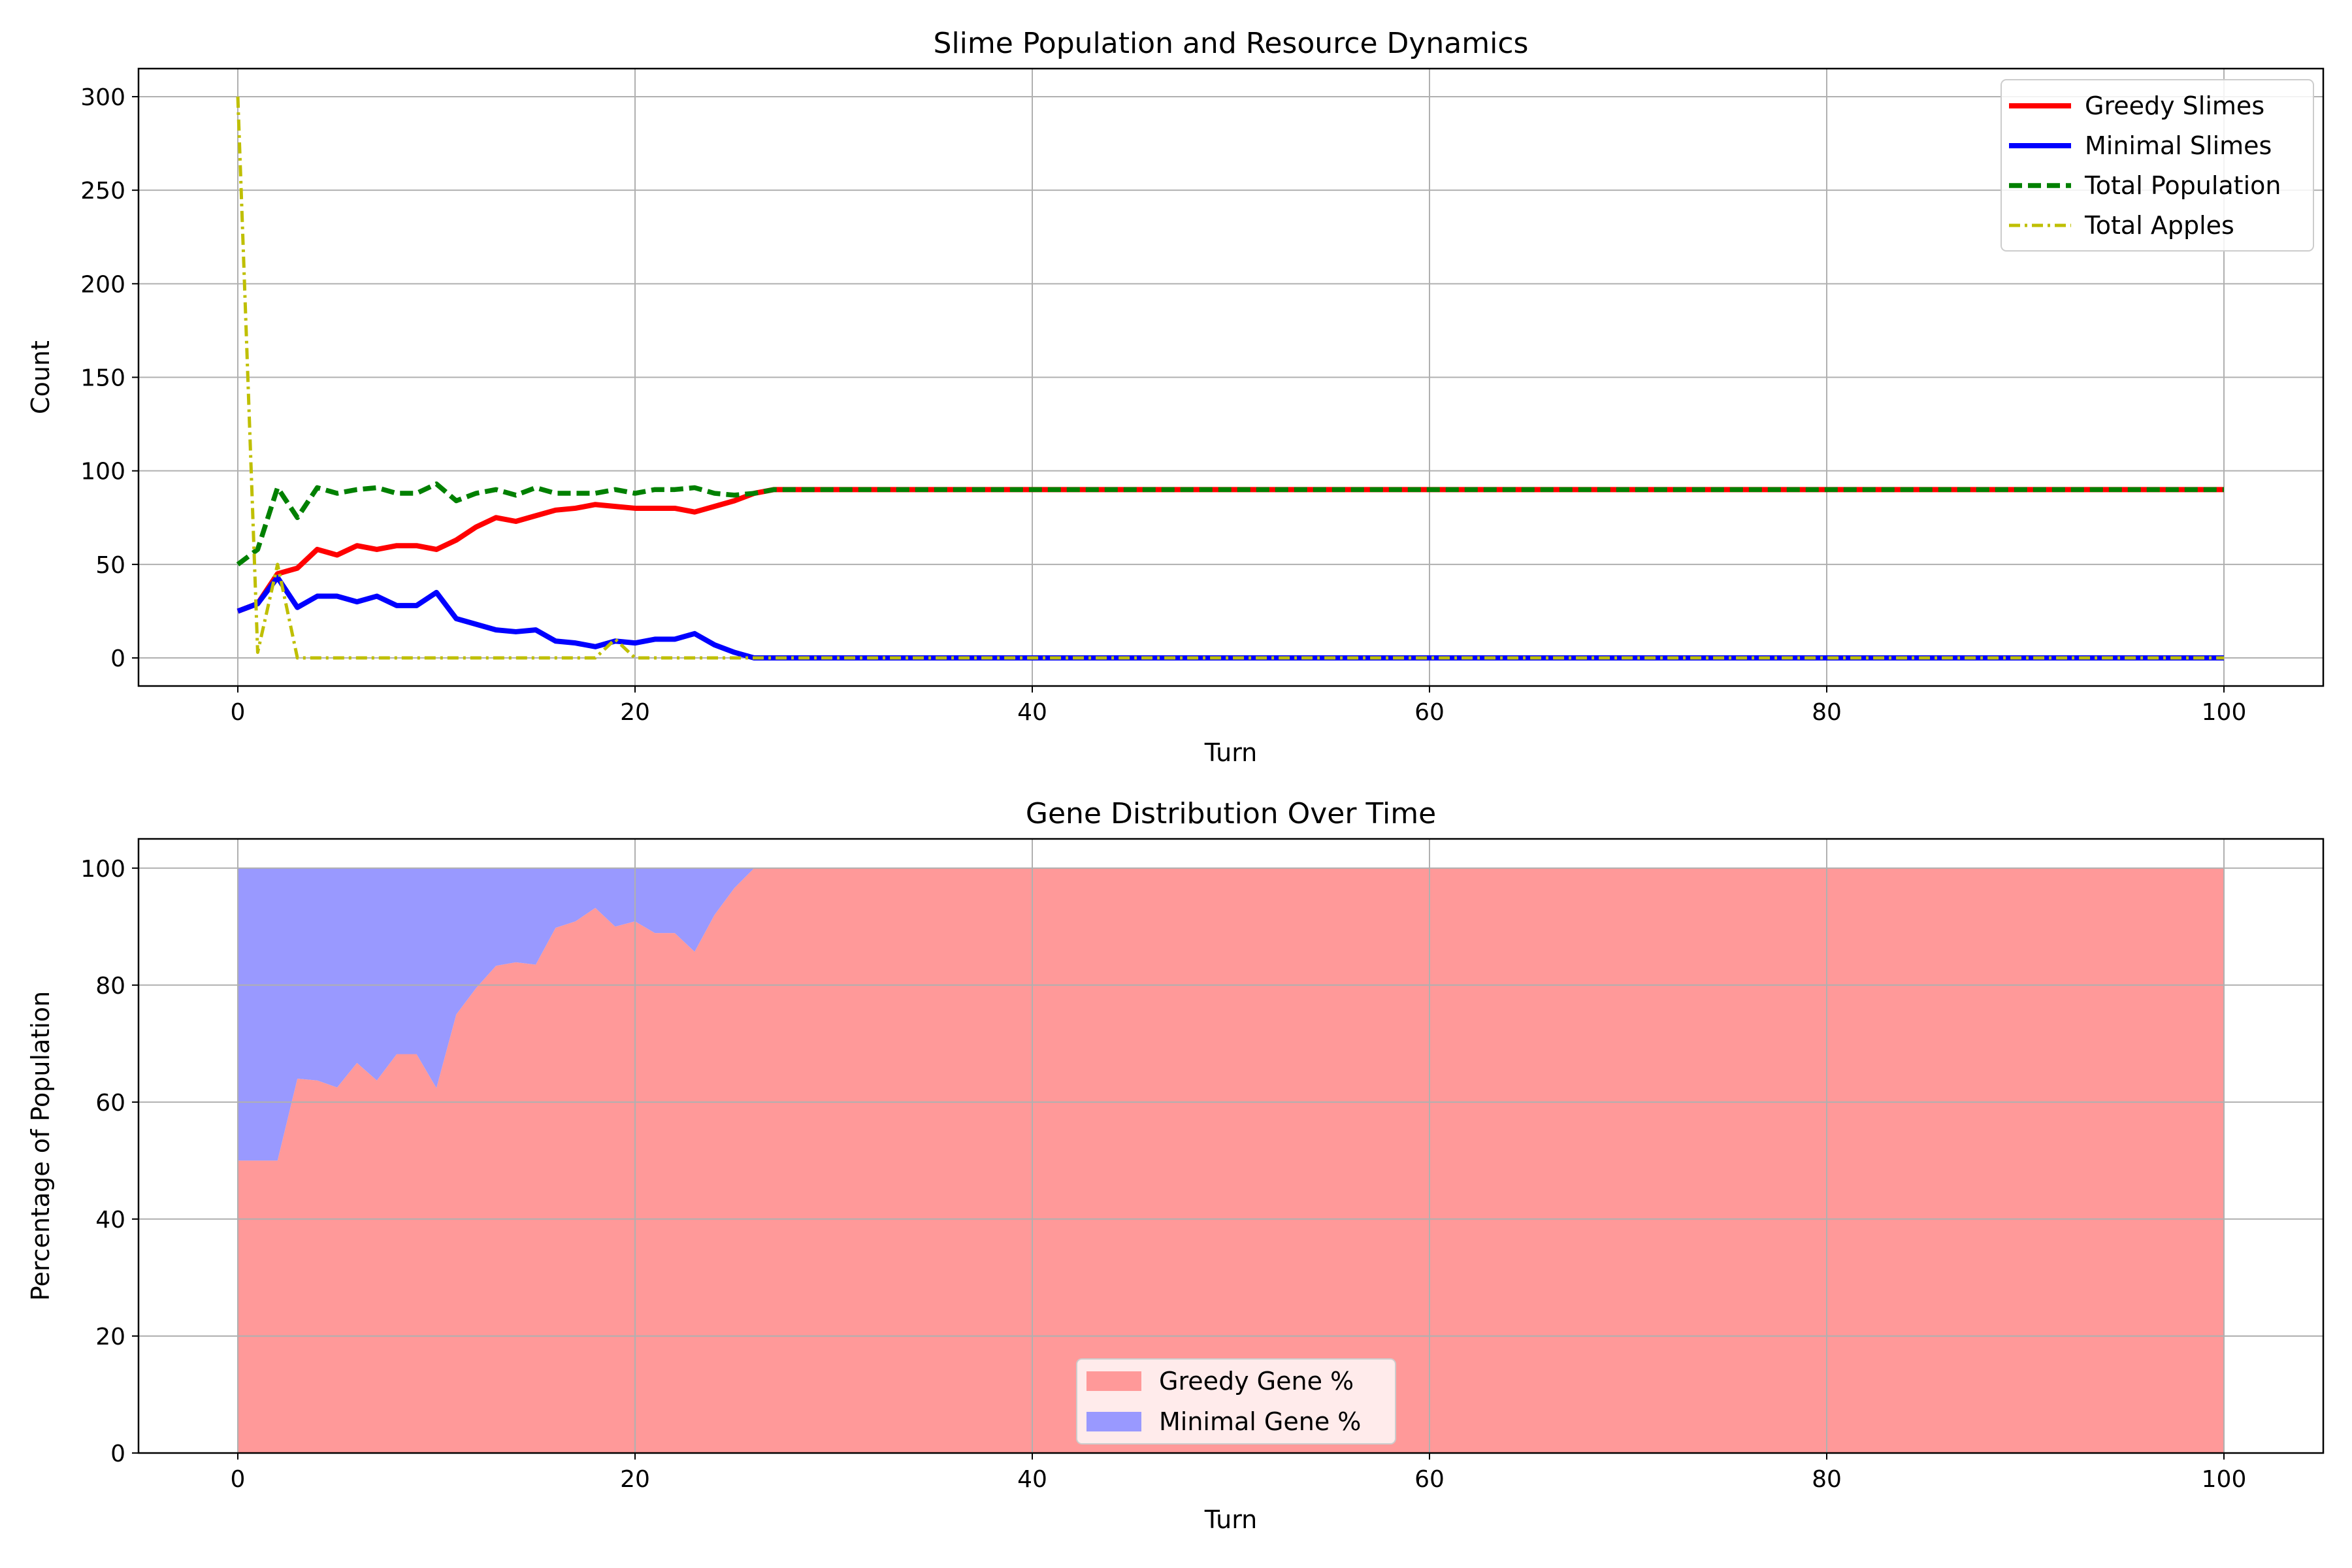 Image resolution: width=2352 pixels, height=1568 pixels. What do you see at coordinates (110, 986) in the screenshot?
I see `y-tick-label: 80` at bounding box center [110, 986].